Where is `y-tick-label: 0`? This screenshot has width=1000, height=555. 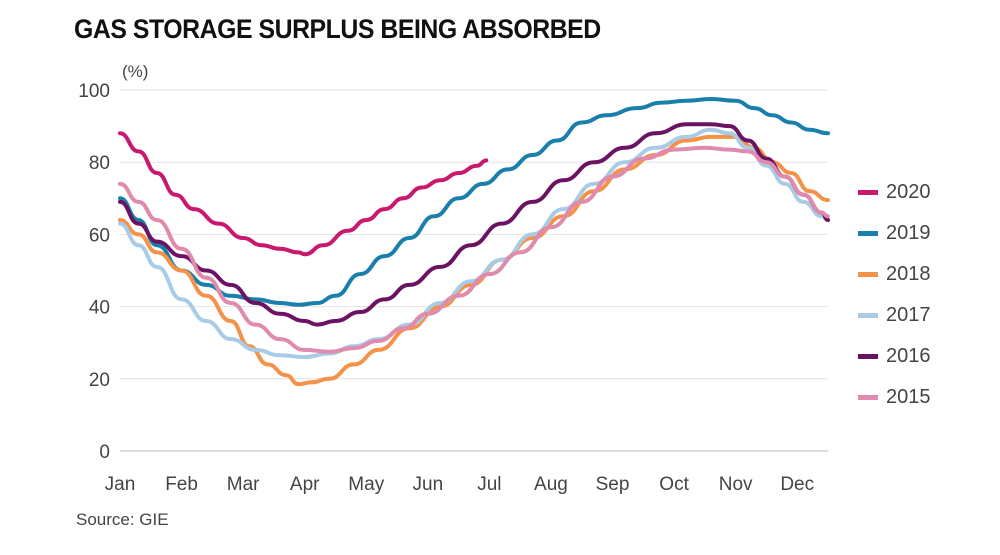
y-tick-label: 0 is located at coordinates (104, 452).